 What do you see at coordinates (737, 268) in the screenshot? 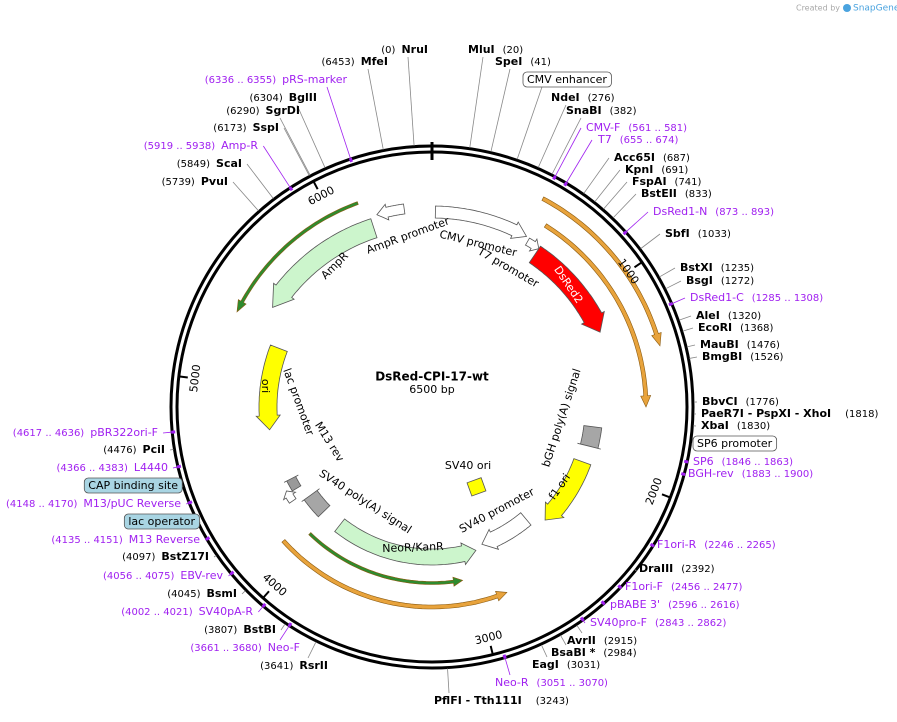
I see `site-position: (1235)` at bounding box center [737, 268].